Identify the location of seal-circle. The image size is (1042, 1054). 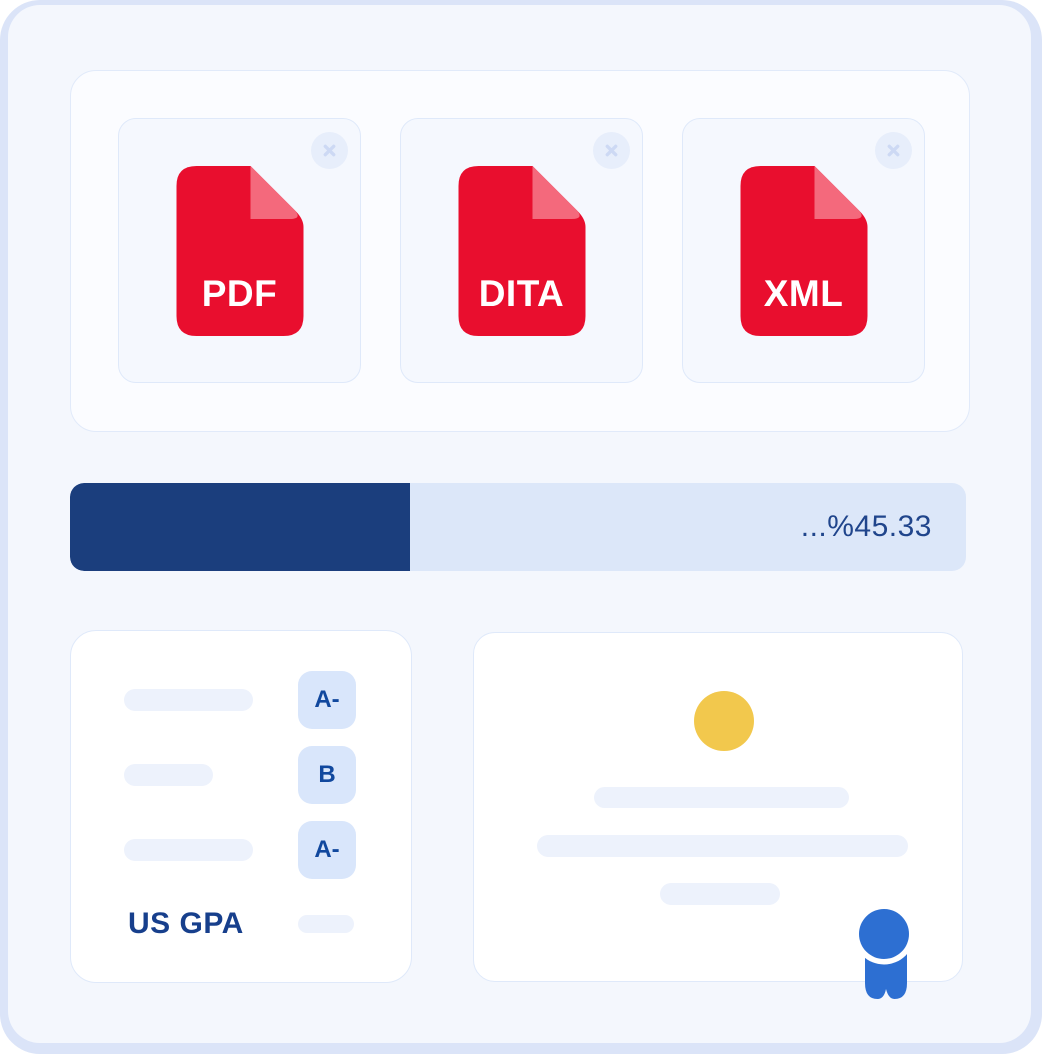
(724, 721).